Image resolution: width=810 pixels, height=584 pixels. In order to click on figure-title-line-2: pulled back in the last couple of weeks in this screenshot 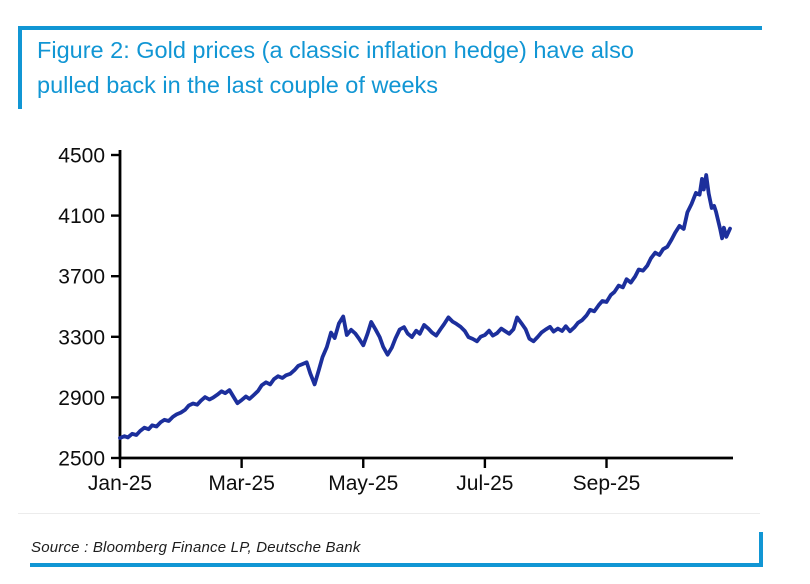, I will do `click(238, 85)`.